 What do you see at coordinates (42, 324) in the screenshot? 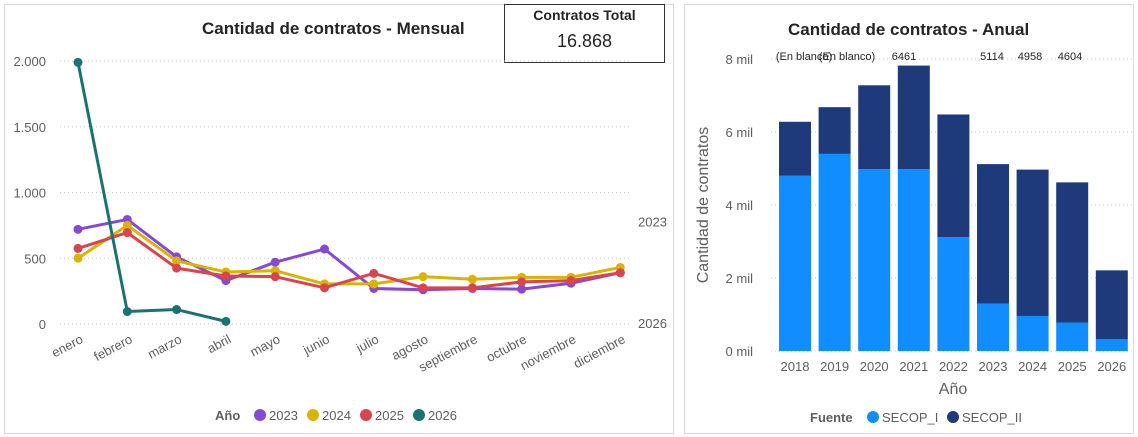
I see `y-tick-label: 0` at bounding box center [42, 324].